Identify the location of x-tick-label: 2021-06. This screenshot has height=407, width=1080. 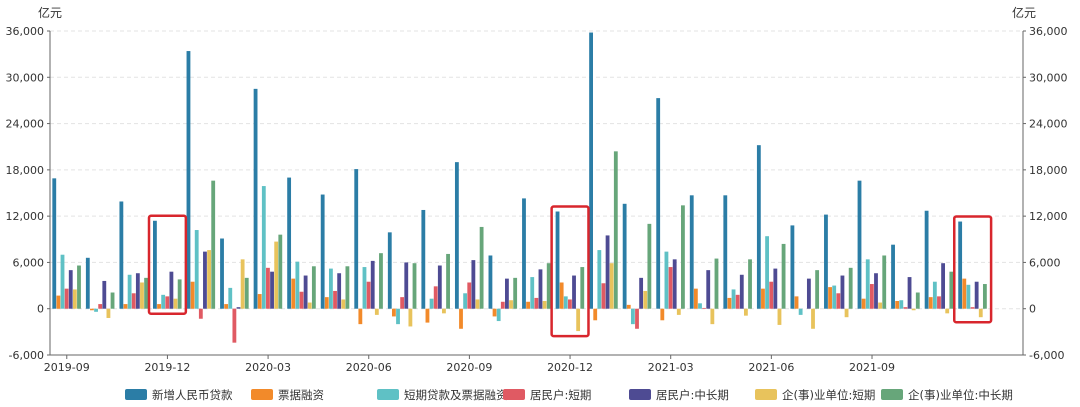
(771, 367).